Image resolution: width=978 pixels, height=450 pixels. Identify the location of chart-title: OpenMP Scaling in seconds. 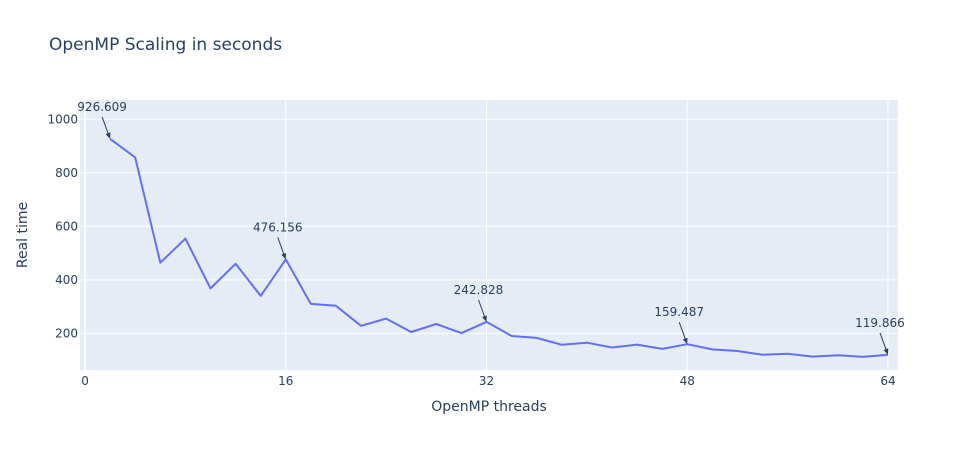
(165, 45).